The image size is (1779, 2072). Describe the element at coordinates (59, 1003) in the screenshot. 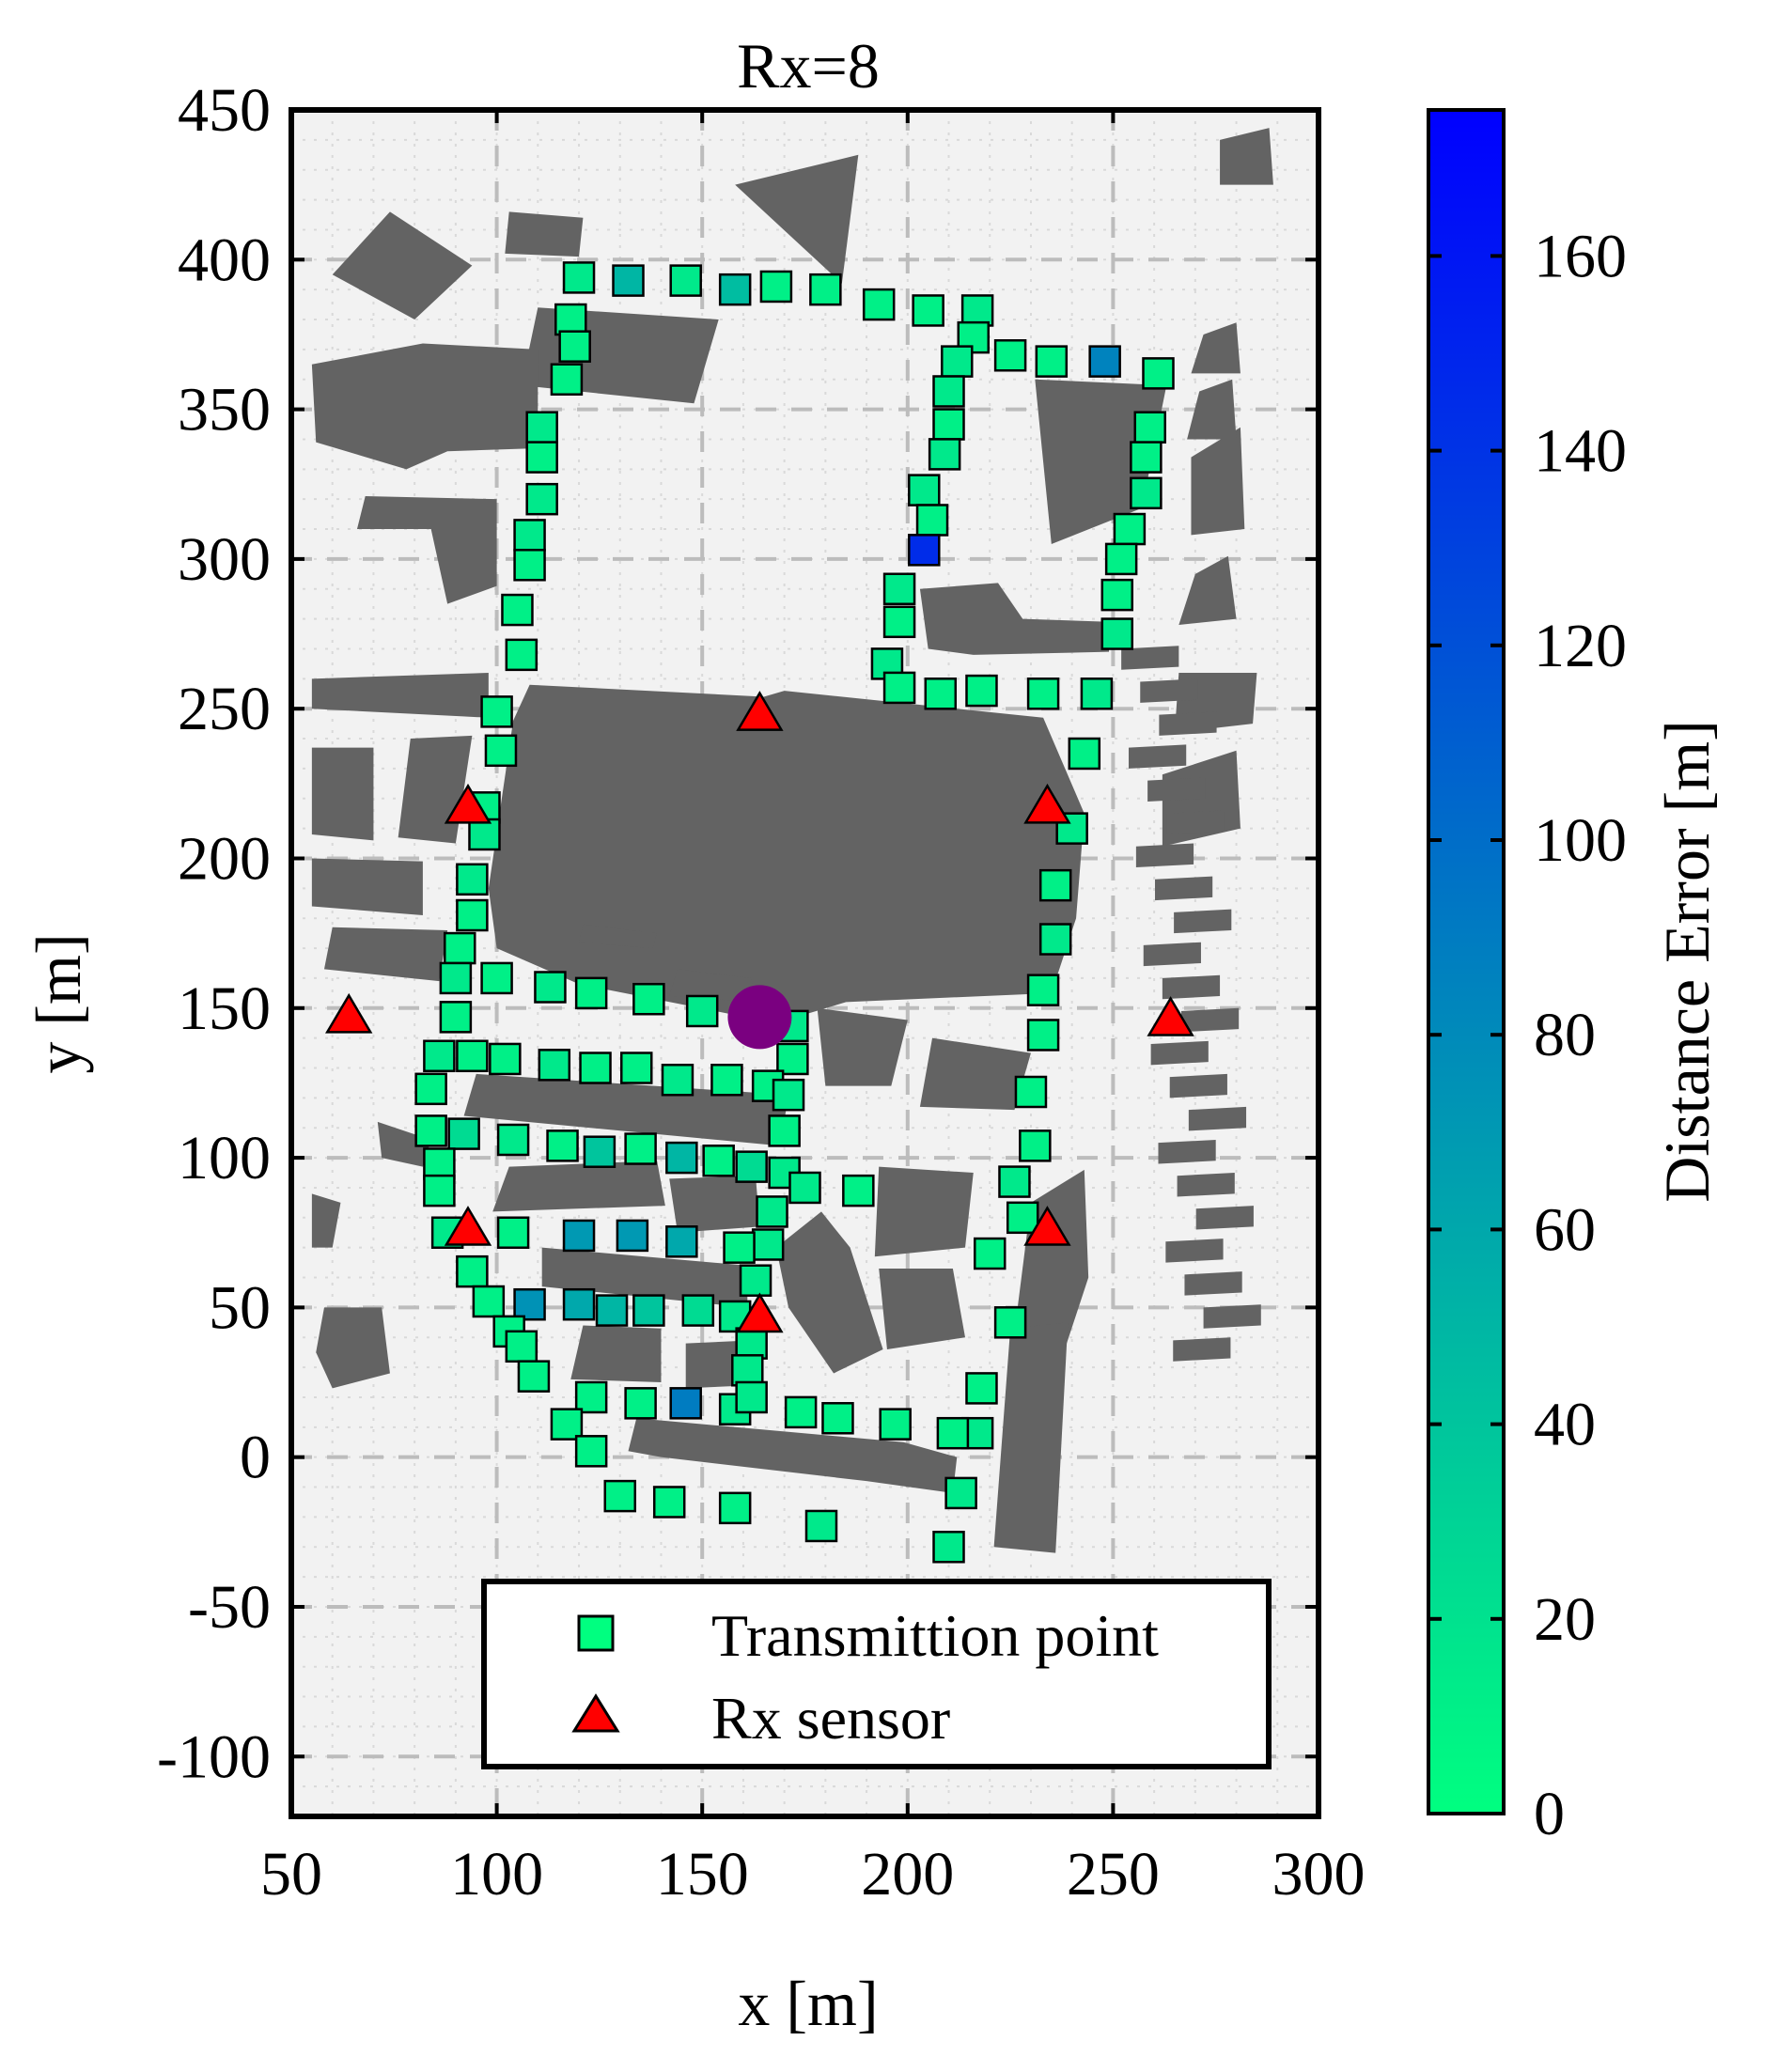

I see `y-axis-label: y [m]` at that location.